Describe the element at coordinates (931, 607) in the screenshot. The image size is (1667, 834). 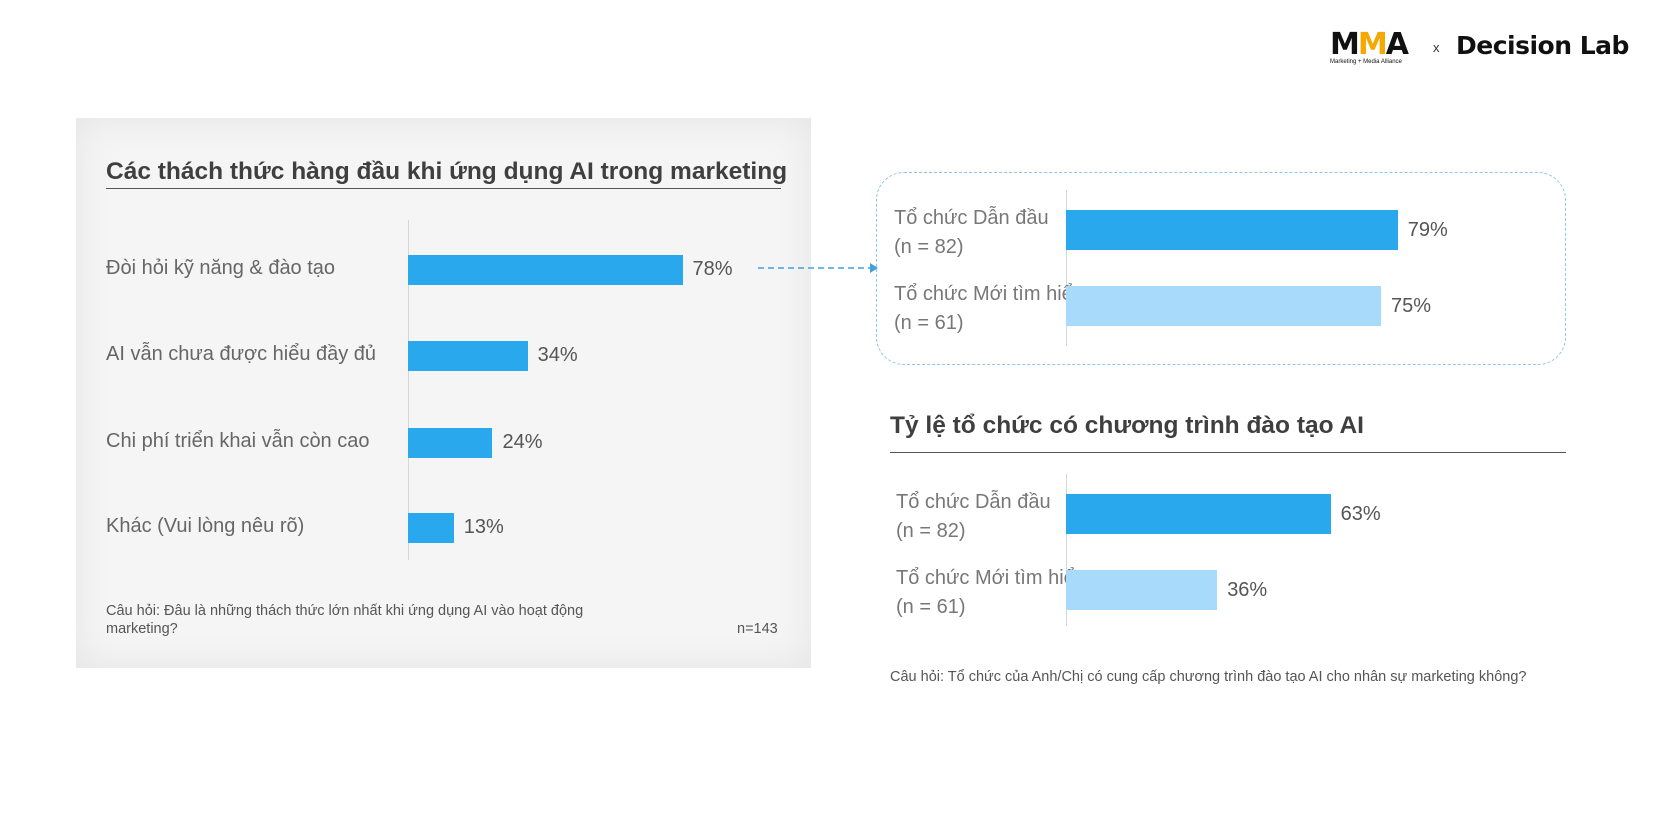
I see `training-sample-label: (n = 61)` at that location.